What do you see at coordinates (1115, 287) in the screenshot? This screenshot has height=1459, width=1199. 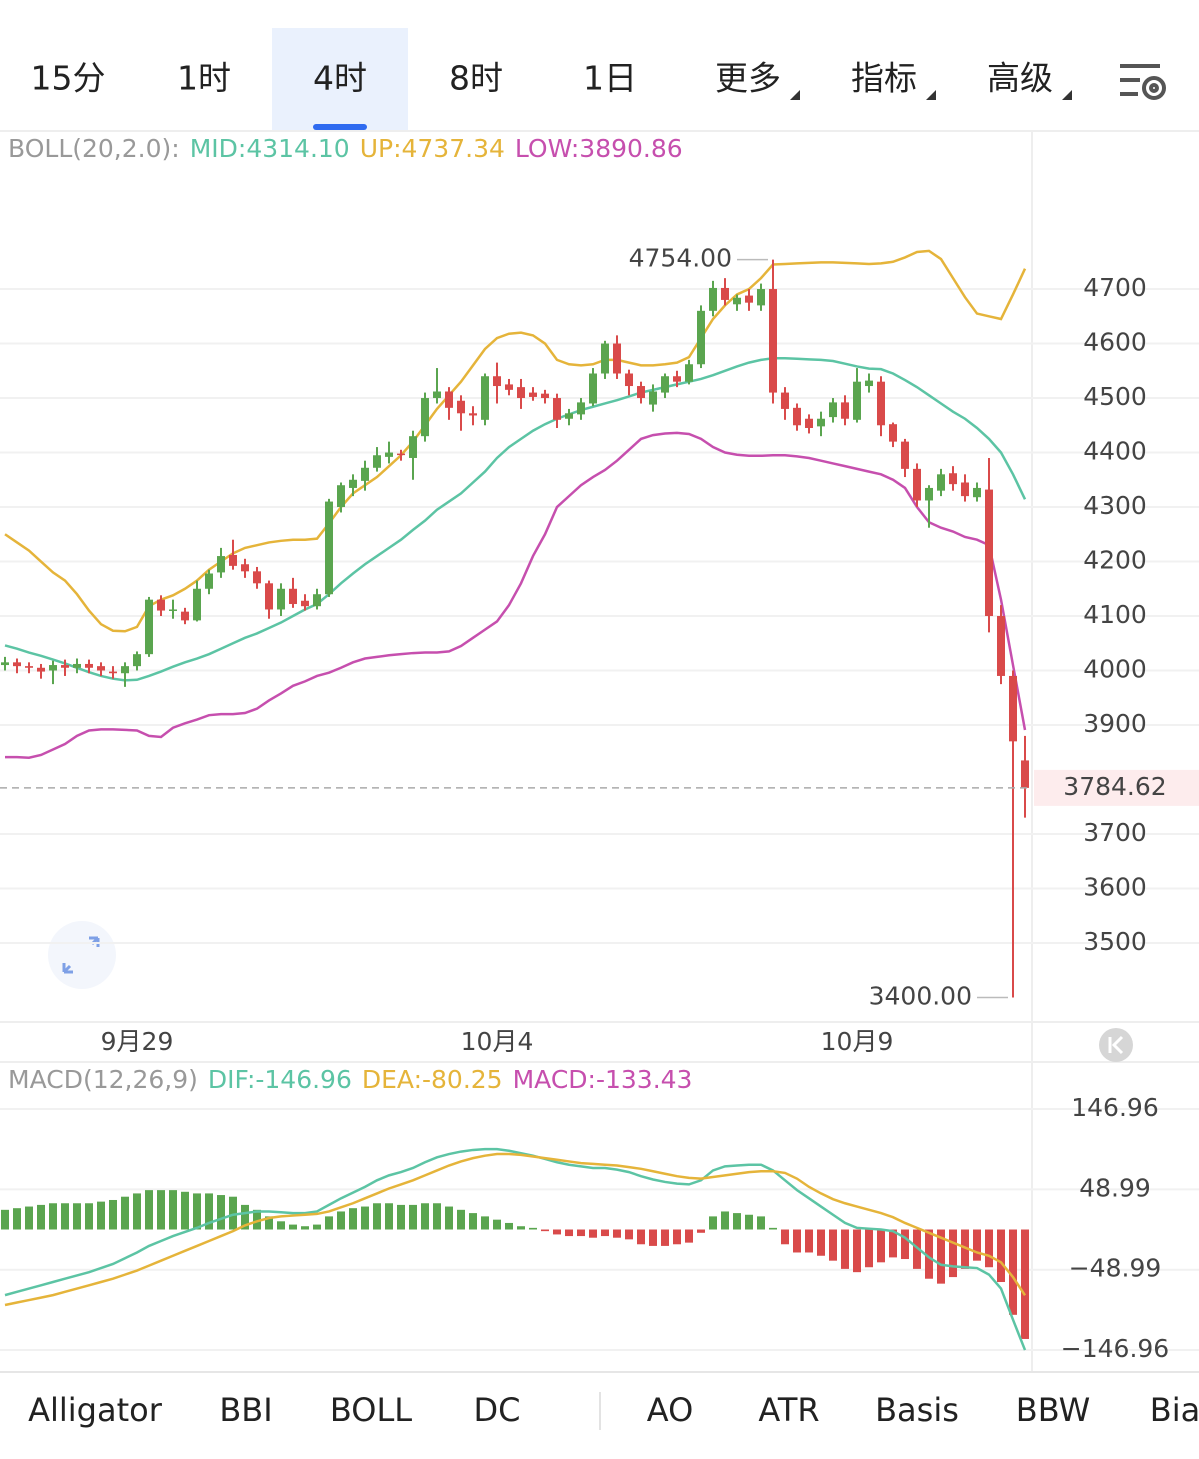 I see `y-tick-label: 4700` at bounding box center [1115, 287].